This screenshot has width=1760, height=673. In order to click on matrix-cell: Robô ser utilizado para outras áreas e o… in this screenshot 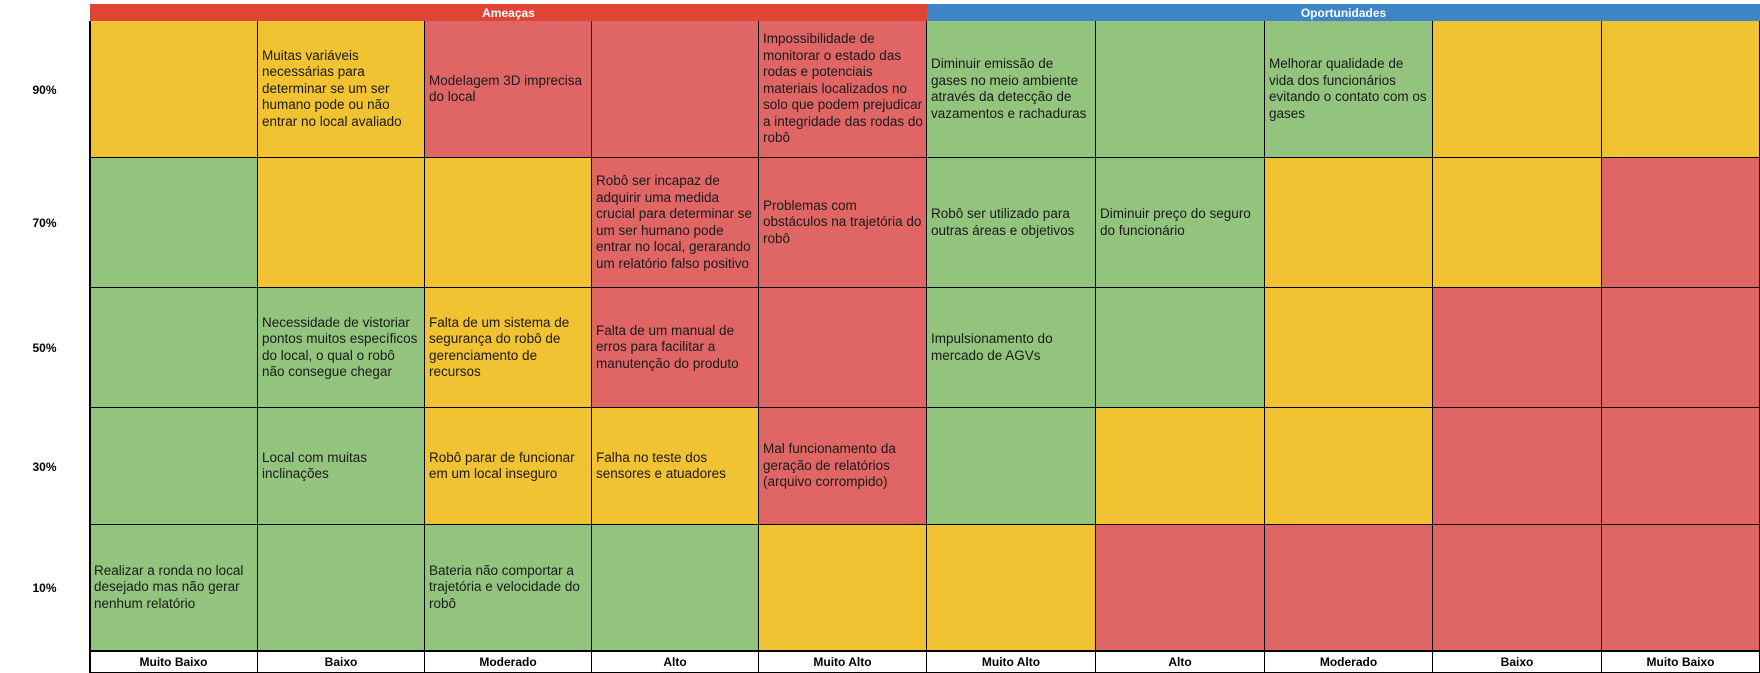, I will do `click(1011, 223)`.